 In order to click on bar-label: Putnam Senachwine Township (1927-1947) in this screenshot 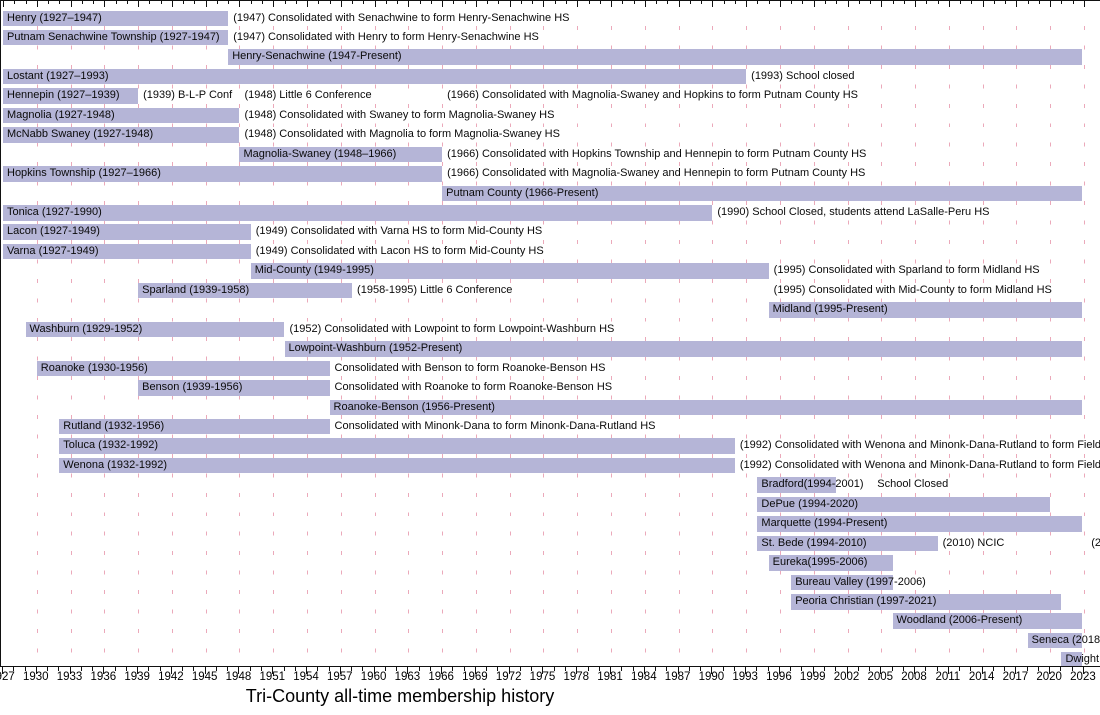, I will do `click(113, 36)`.